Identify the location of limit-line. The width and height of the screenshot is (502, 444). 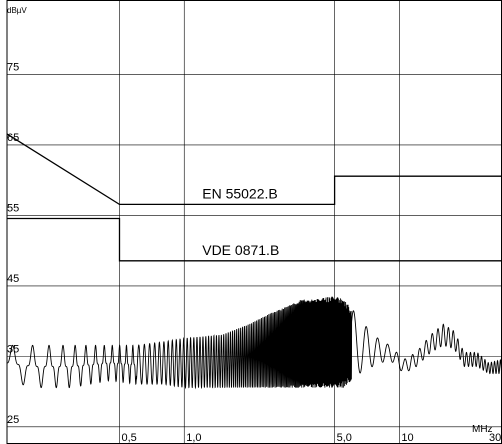
(254, 239).